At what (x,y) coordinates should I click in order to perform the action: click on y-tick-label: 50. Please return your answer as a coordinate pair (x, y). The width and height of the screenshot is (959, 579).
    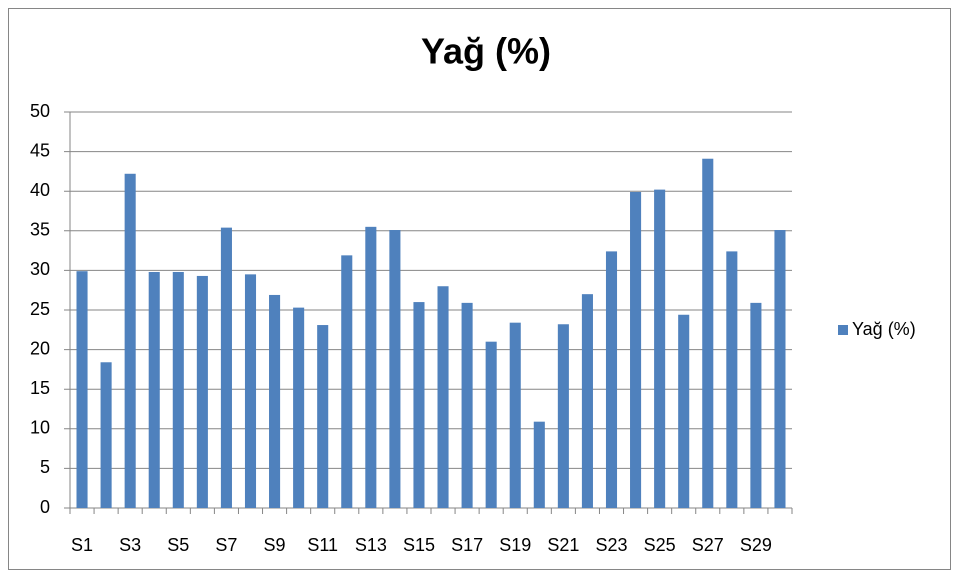
    Looking at the image, I should click on (40, 111).